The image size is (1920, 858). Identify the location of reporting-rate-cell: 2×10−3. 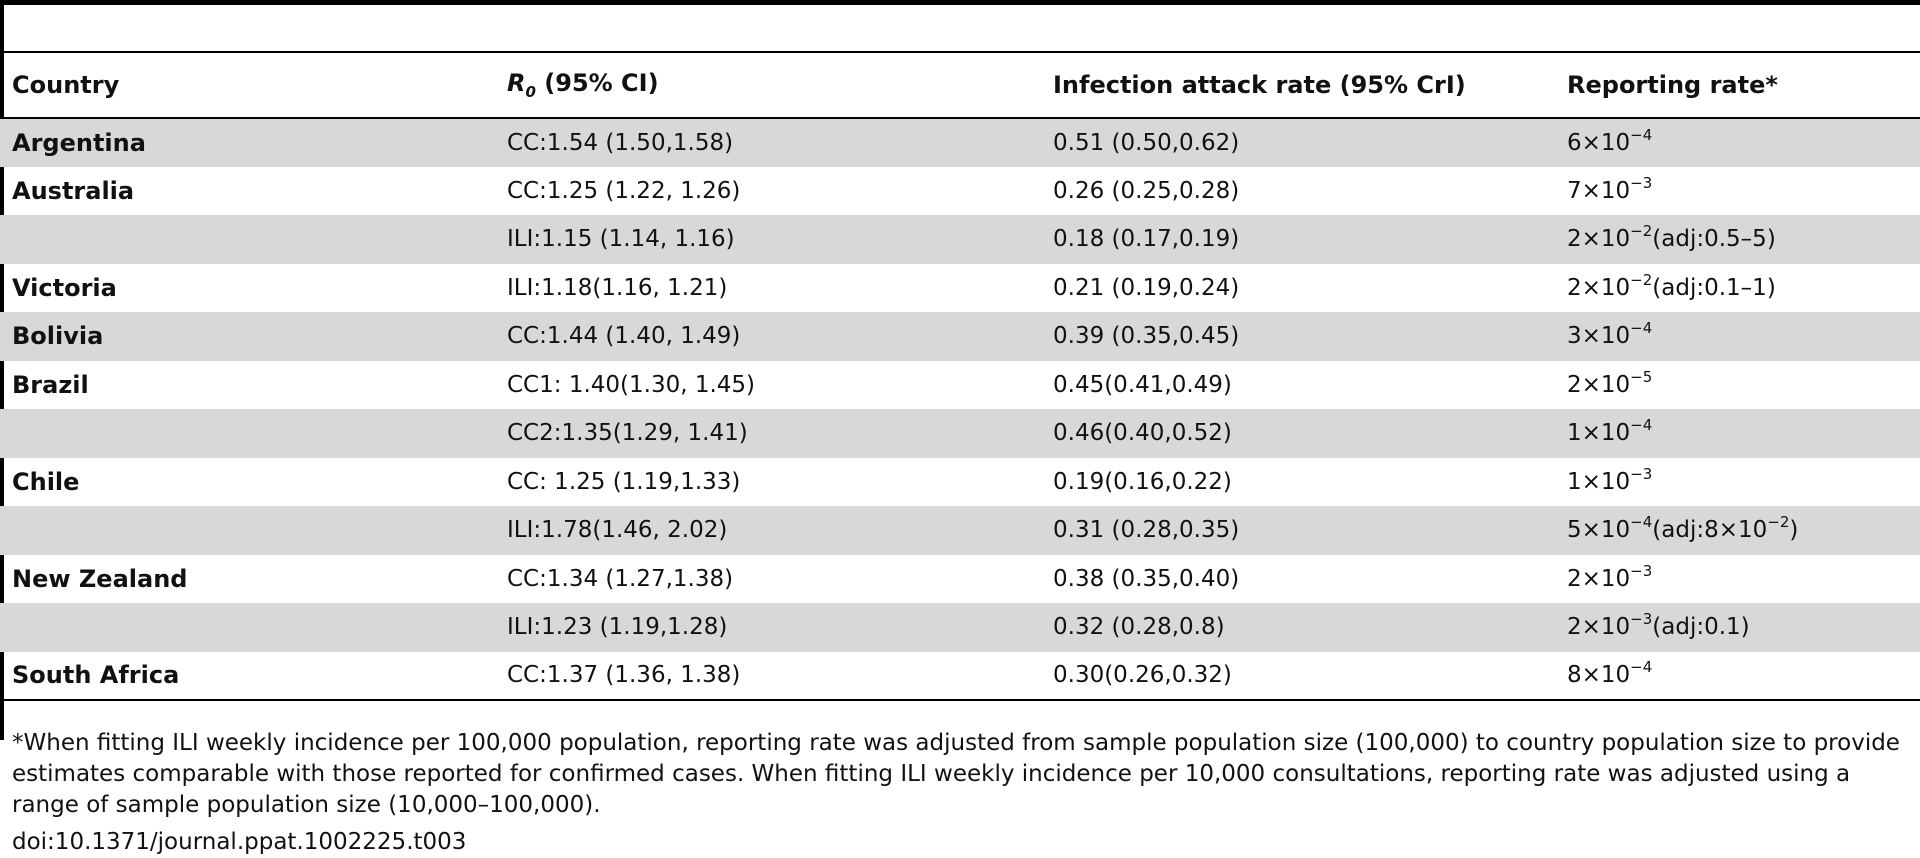
(1737, 579).